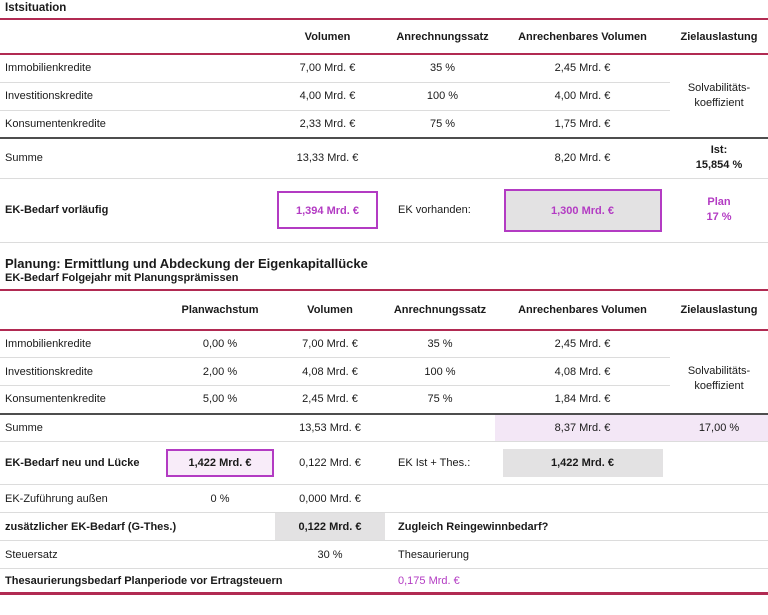 This screenshot has width=768, height=615. I want to click on ek-bedarf-neu-label: EK-Bedarf neu und Lücke, so click(82, 463).